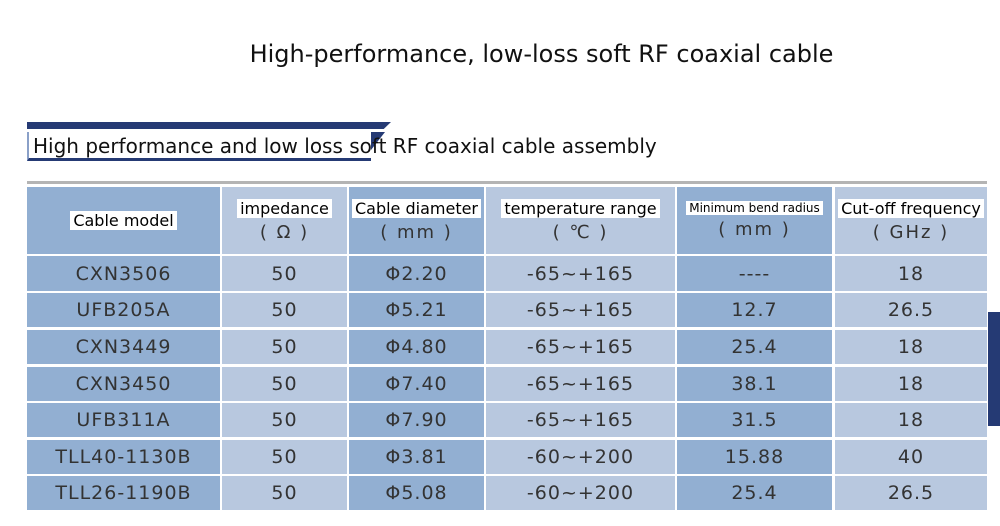 This screenshot has height=526, width=1000. What do you see at coordinates (199, 146) in the screenshot?
I see `section-header-frame` at bounding box center [199, 146].